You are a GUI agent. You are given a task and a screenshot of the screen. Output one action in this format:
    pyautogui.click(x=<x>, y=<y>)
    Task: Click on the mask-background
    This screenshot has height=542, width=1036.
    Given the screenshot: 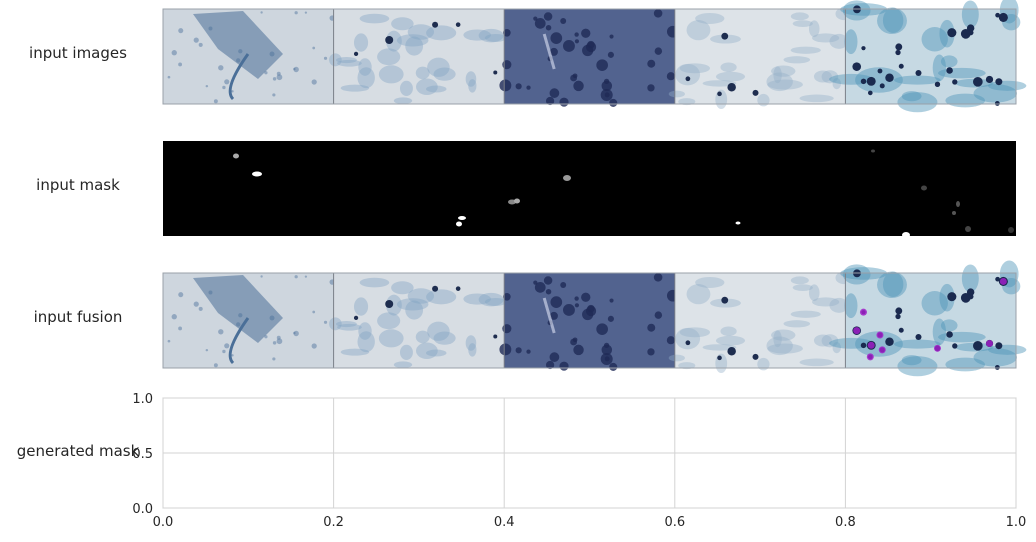 What is the action you would take?
    pyautogui.click(x=589, y=188)
    